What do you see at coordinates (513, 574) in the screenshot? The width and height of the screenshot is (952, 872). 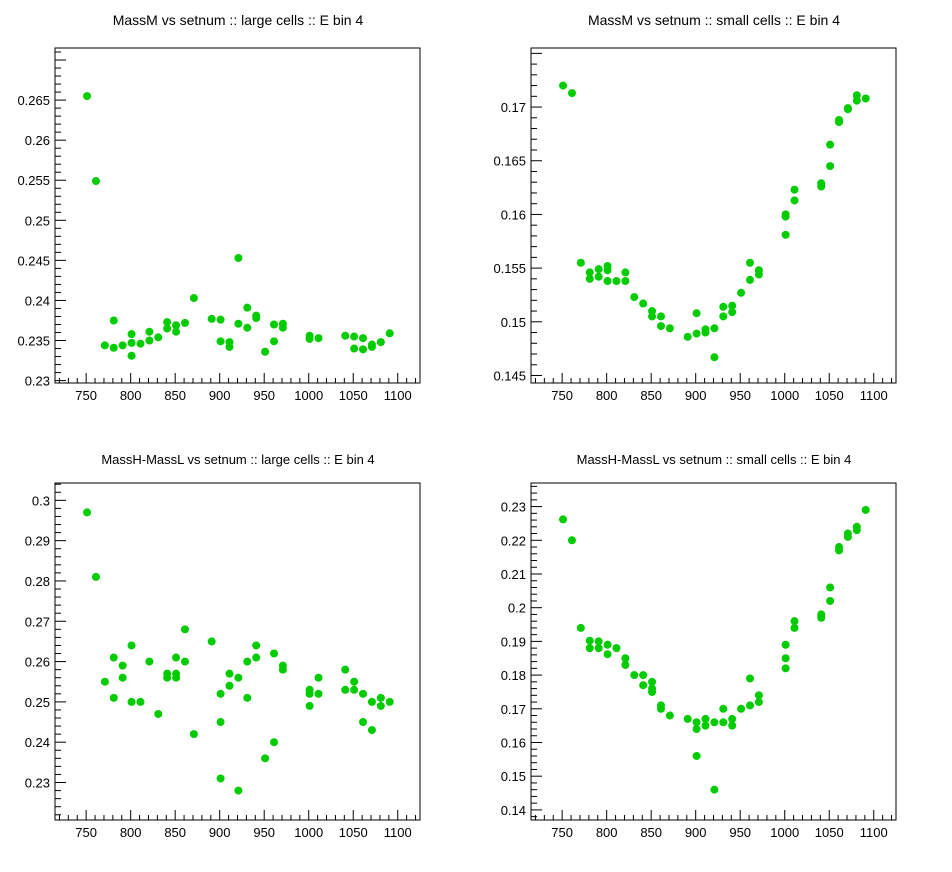 I see `y-tick-label: 0.21` at bounding box center [513, 574].